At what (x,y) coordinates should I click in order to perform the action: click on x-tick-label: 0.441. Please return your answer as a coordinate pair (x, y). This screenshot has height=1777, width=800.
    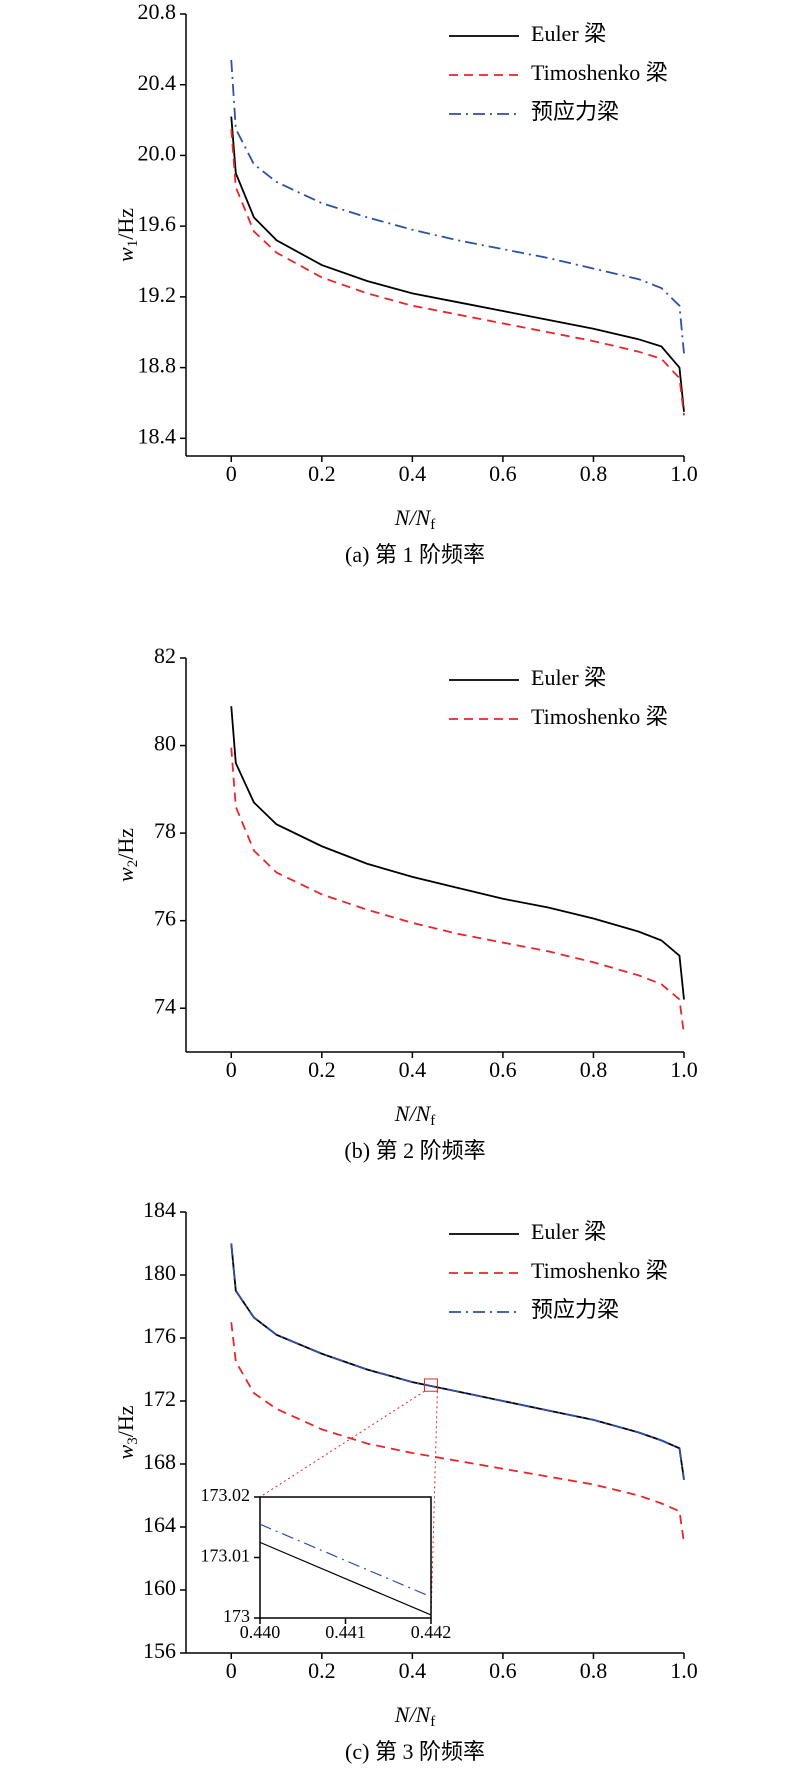
    Looking at the image, I should click on (345, 1632).